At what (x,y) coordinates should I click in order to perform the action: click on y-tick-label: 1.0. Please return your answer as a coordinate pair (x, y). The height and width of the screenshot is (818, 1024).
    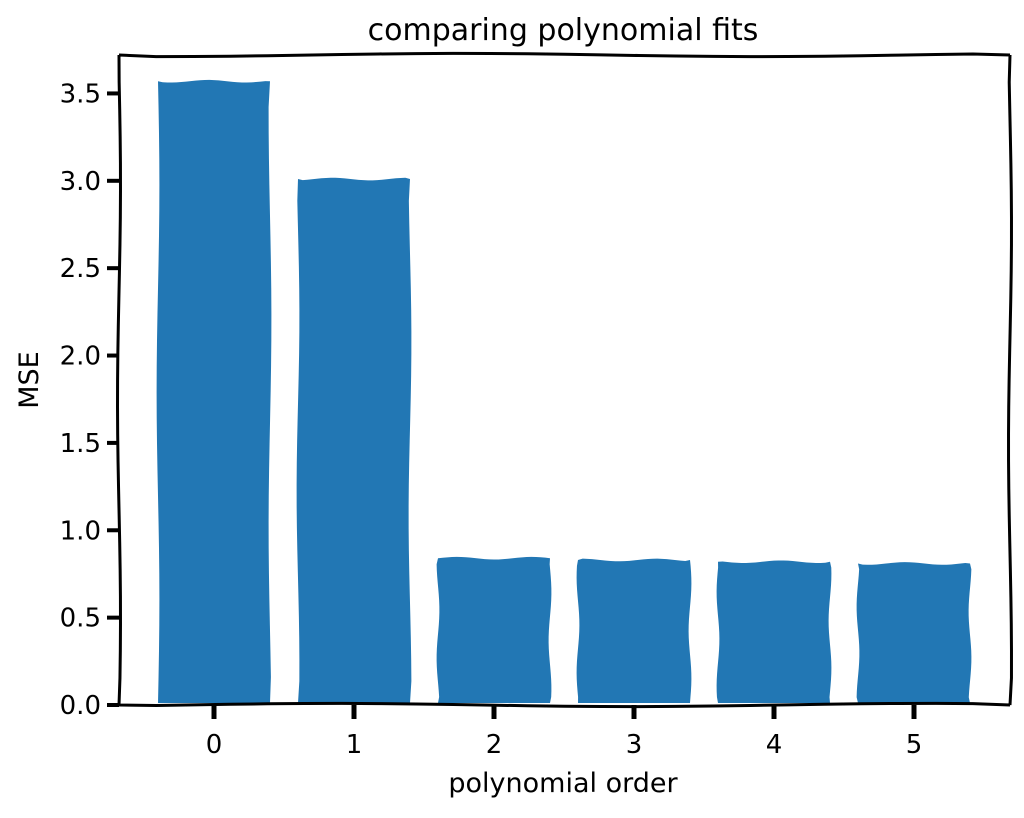
    Looking at the image, I should click on (80, 531).